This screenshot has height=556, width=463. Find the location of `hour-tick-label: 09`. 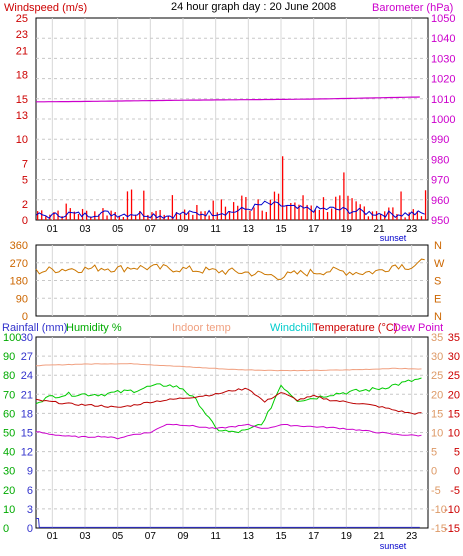

hour-tick-label: 09 is located at coordinates (183, 229).